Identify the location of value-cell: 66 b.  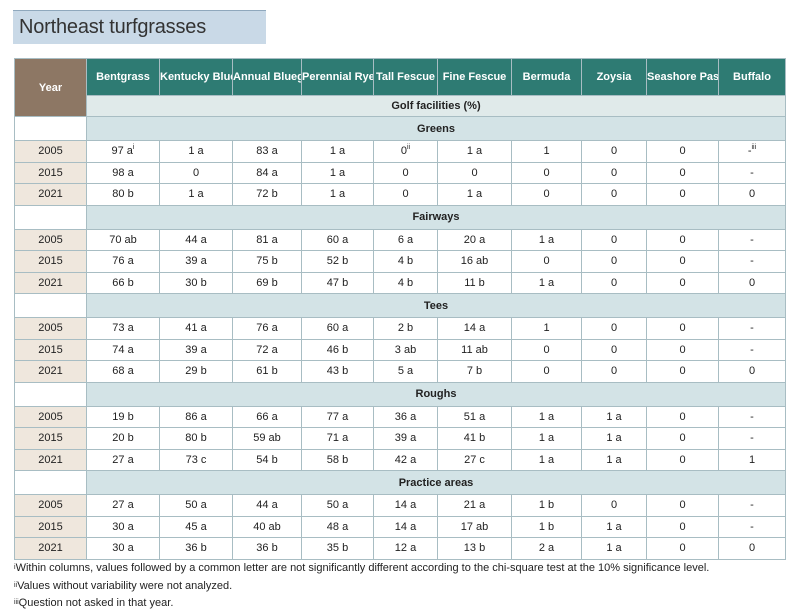
(123, 282).